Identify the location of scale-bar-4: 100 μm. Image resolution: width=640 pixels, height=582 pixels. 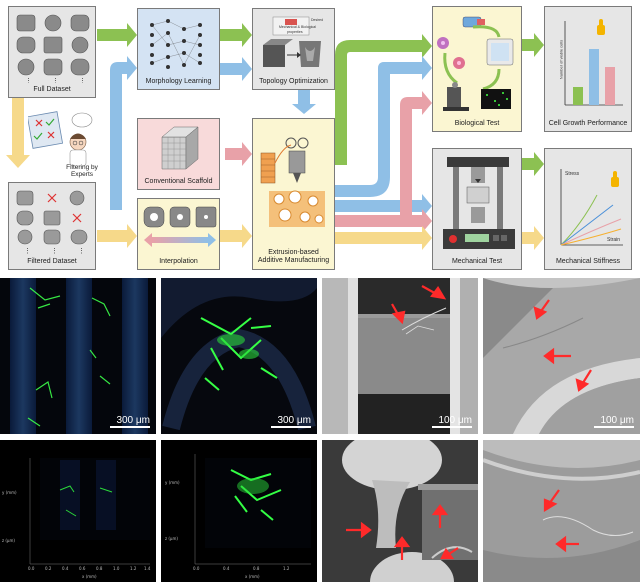
(614, 421).